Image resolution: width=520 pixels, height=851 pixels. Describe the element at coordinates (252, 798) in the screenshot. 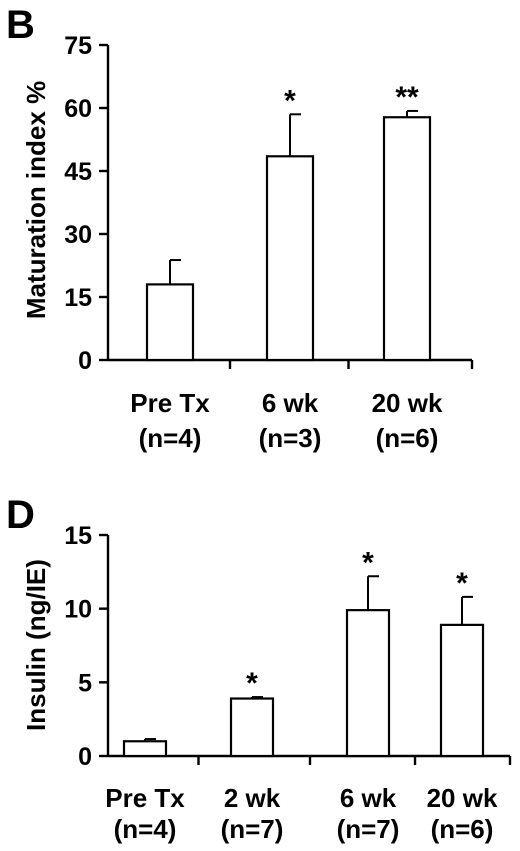

I see `x-category-label: 2 wk` at that location.